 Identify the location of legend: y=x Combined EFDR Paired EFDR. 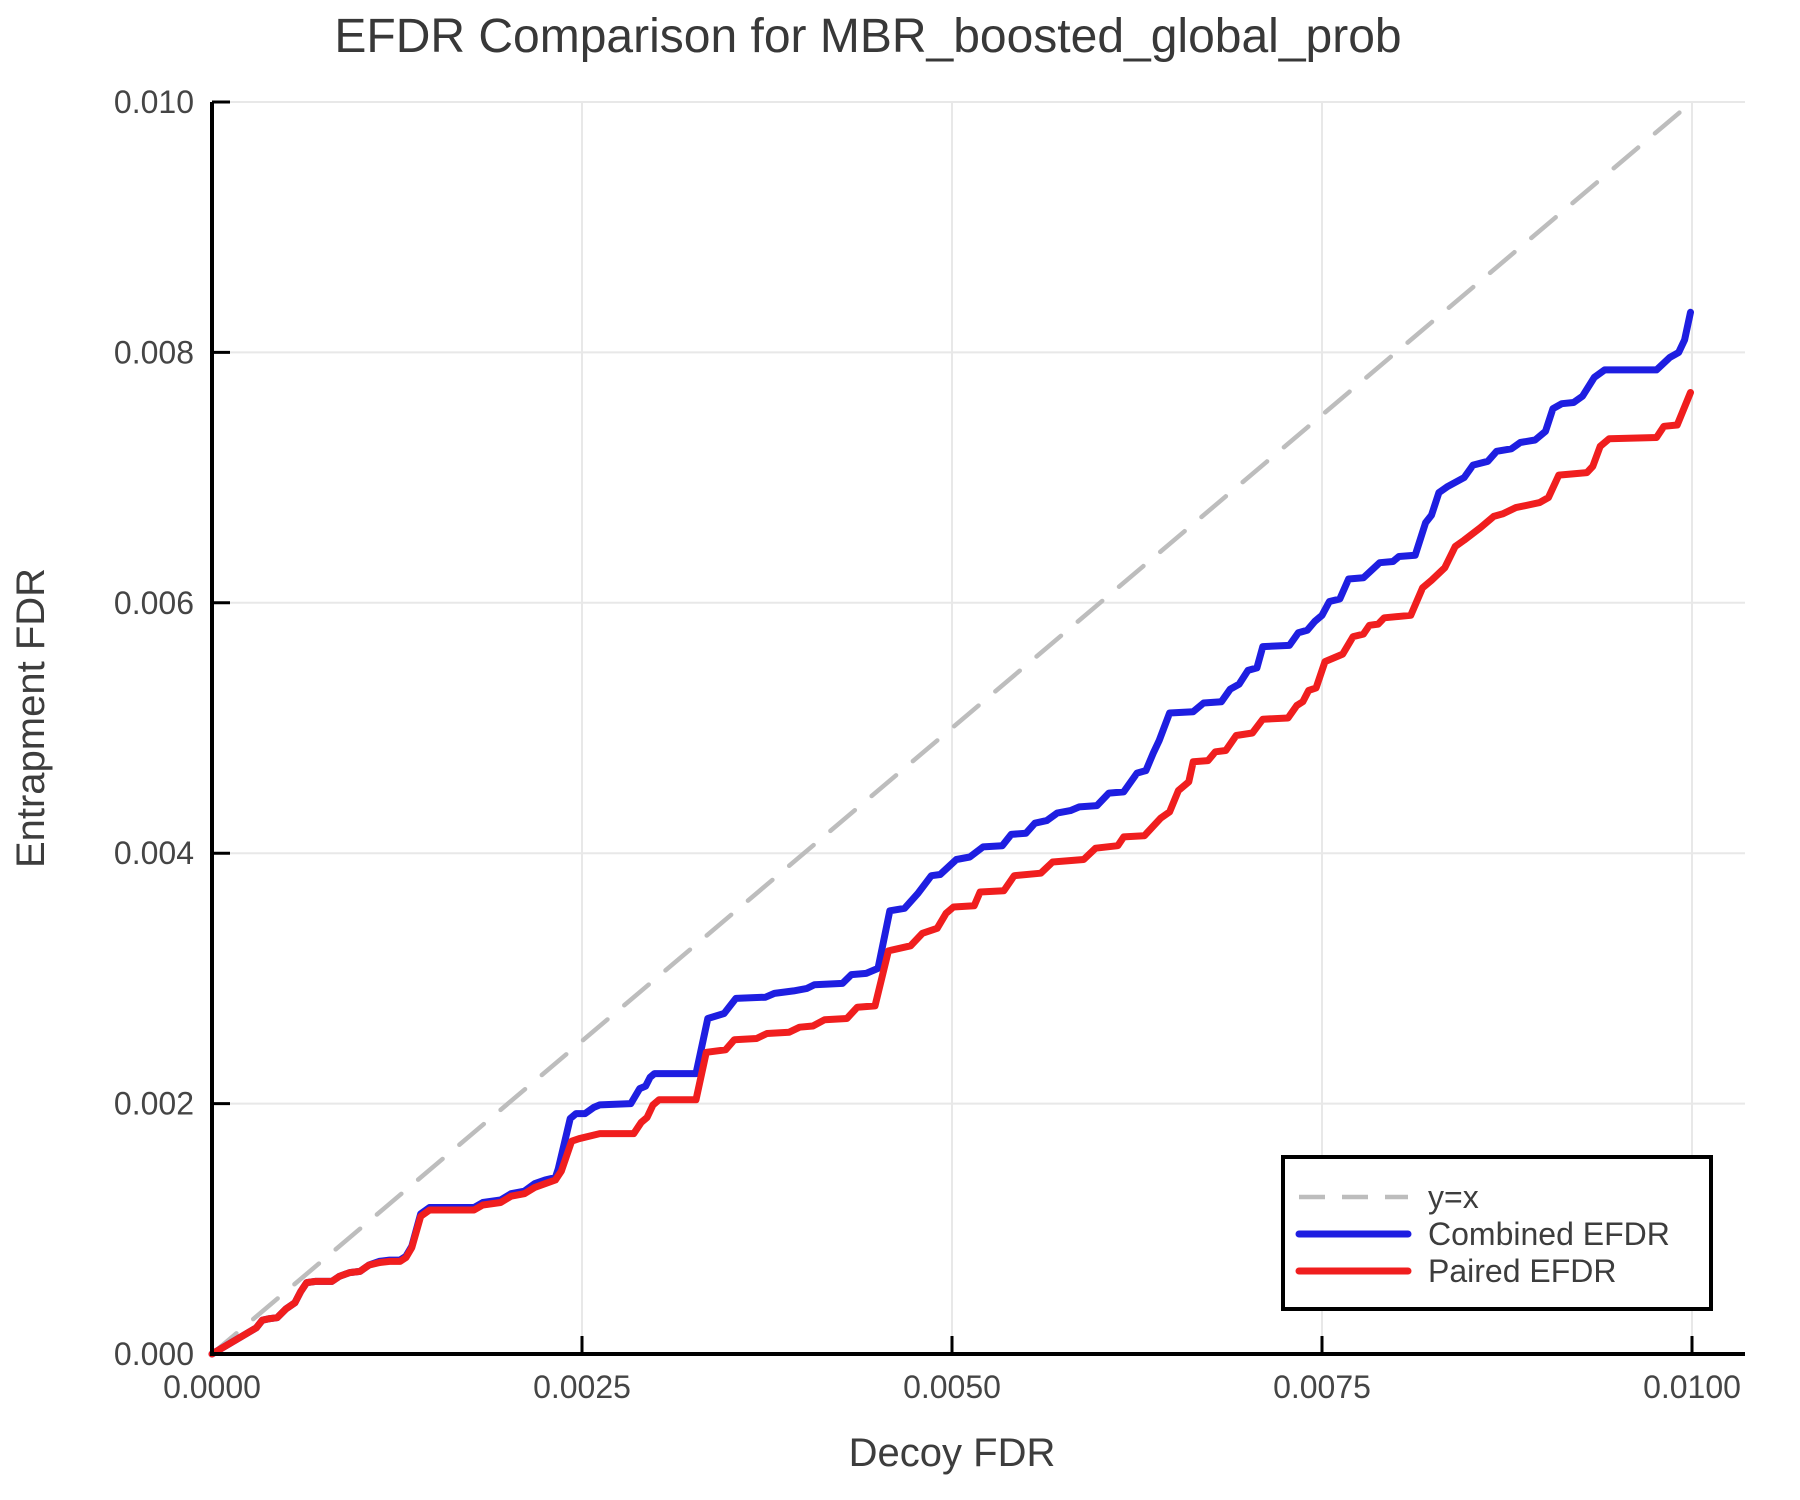
(1497, 1233).